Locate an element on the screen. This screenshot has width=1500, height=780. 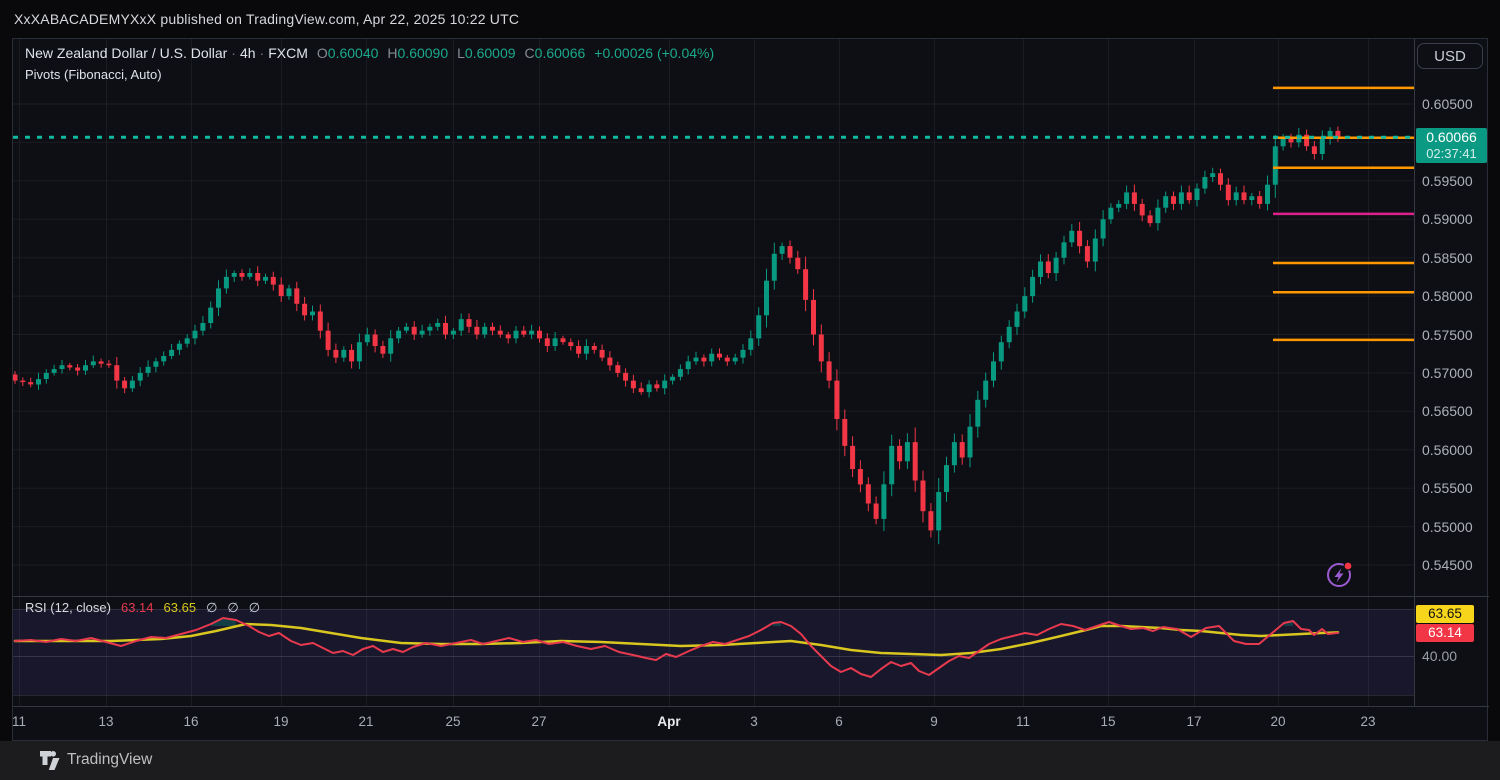
rsi-red-value-label: 63.14 is located at coordinates (1445, 633).